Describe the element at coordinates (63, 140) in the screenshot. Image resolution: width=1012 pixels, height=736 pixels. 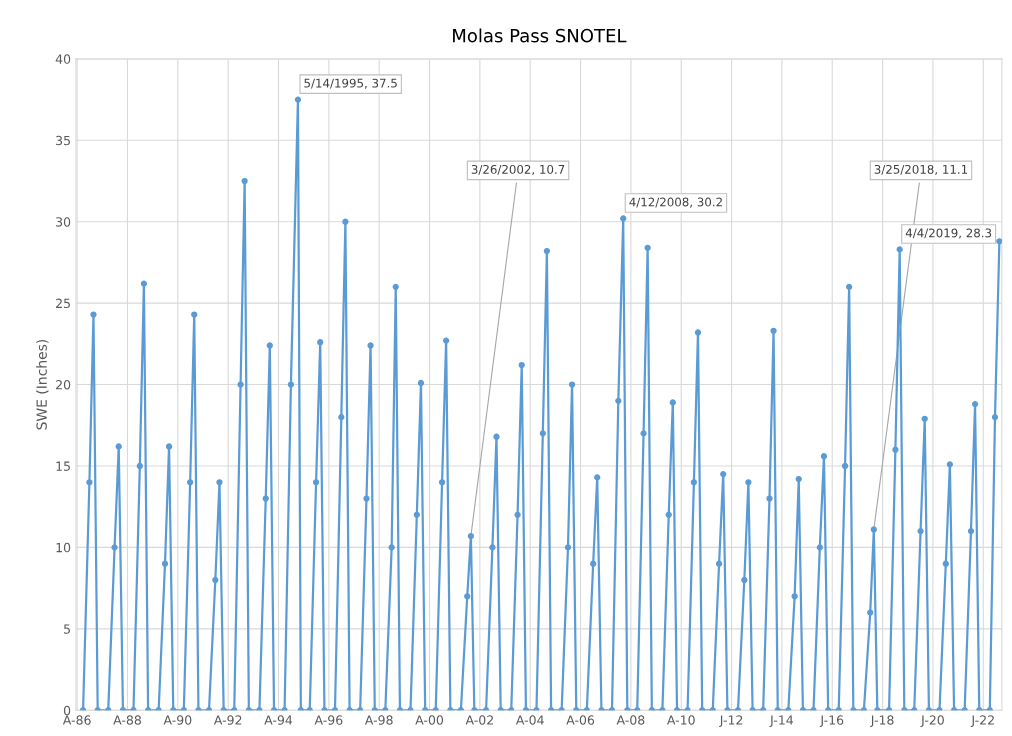
I see `y-tick-label: 35` at that location.